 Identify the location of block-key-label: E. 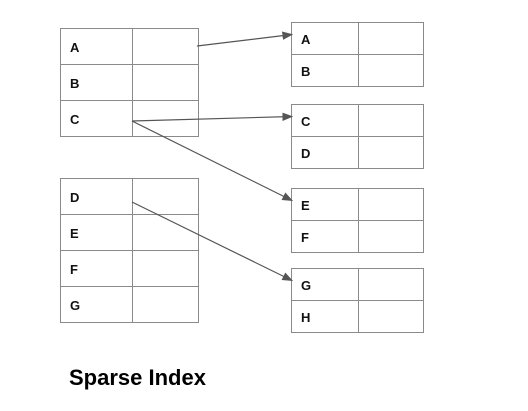
(305, 205).